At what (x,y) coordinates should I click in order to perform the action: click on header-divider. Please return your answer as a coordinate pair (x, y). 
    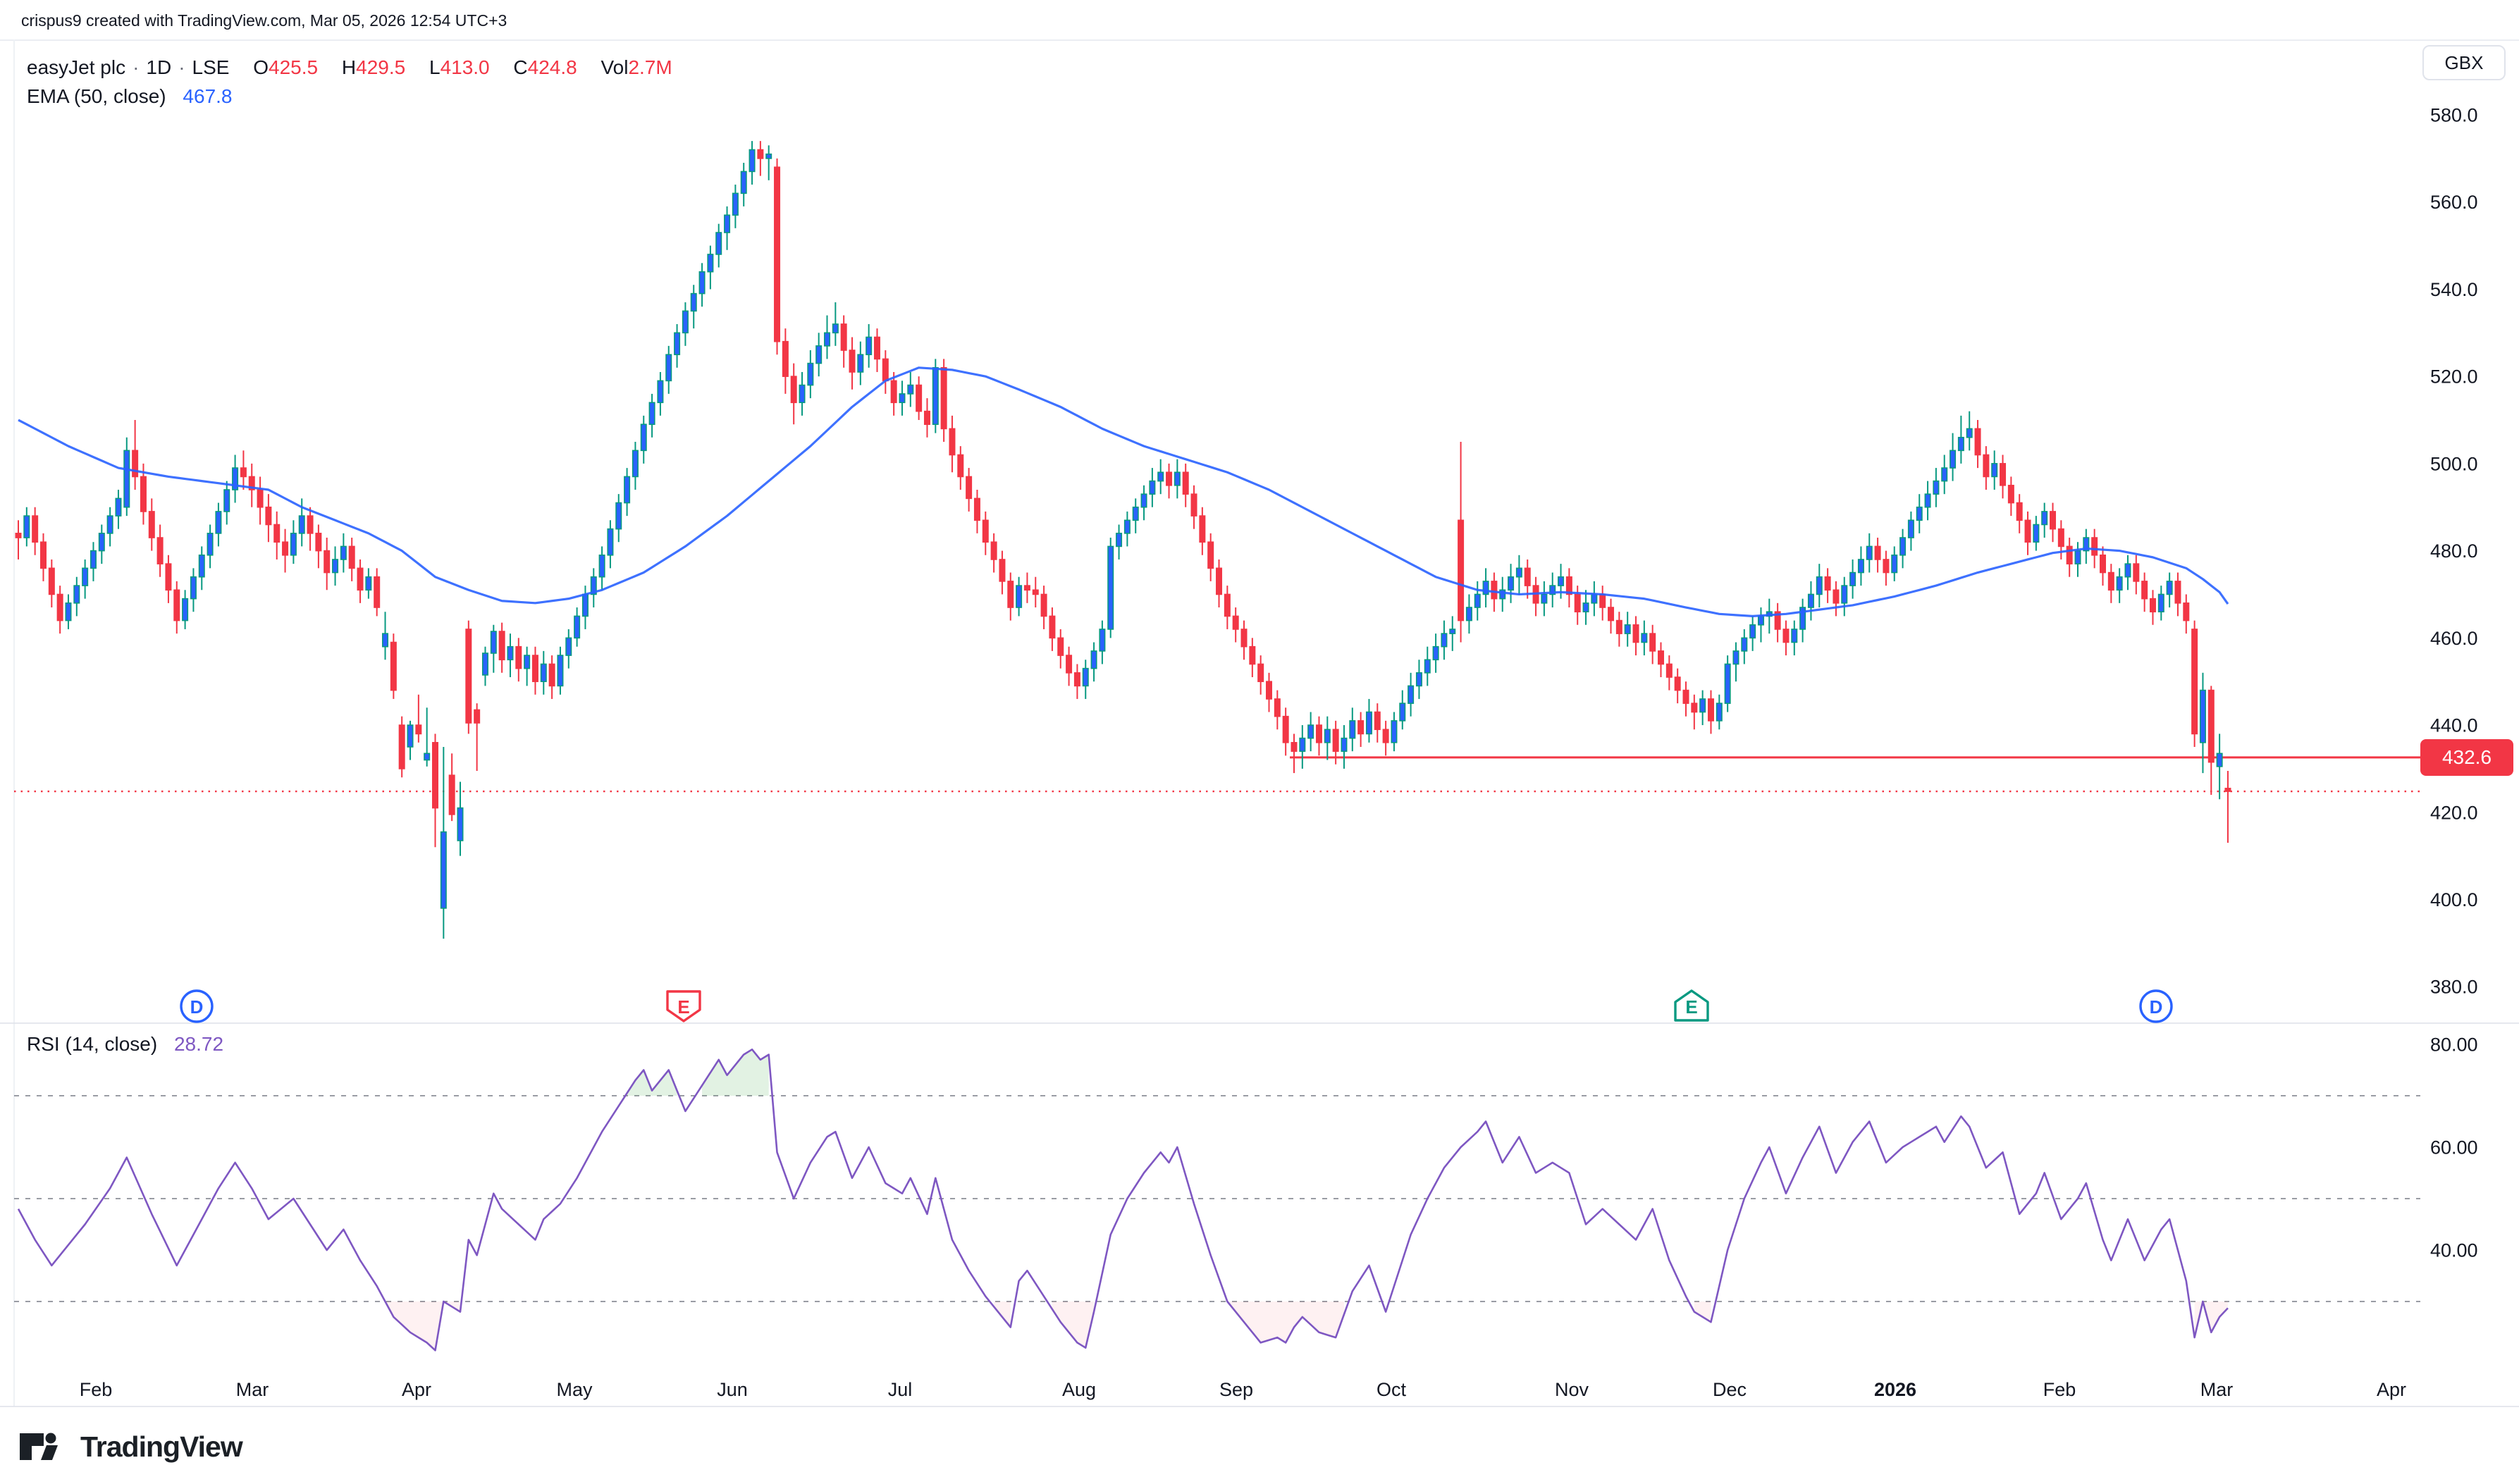
    Looking at the image, I should click on (1259, 40).